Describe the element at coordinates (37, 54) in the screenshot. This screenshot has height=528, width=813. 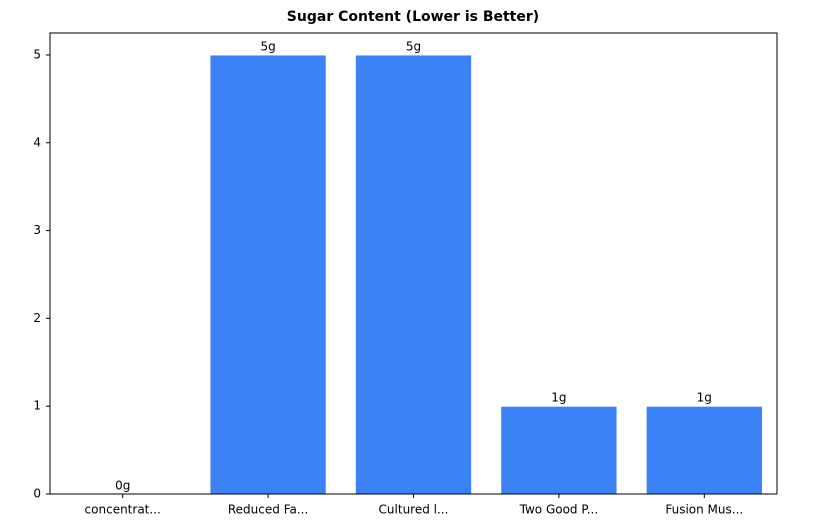
I see `y-tick-label: 5` at that location.